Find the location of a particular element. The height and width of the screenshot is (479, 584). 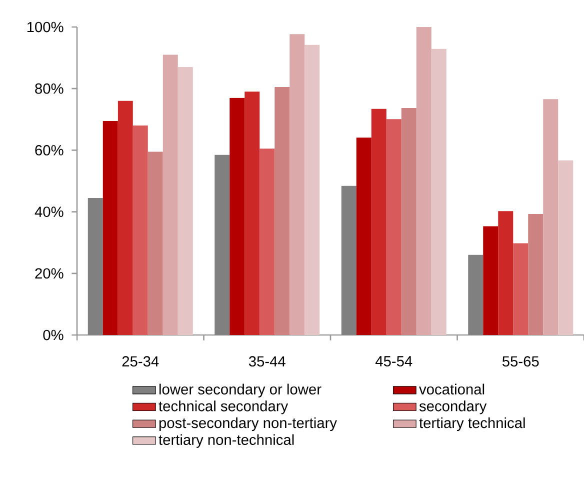

y-tick-label: 100% is located at coordinates (45, 27).